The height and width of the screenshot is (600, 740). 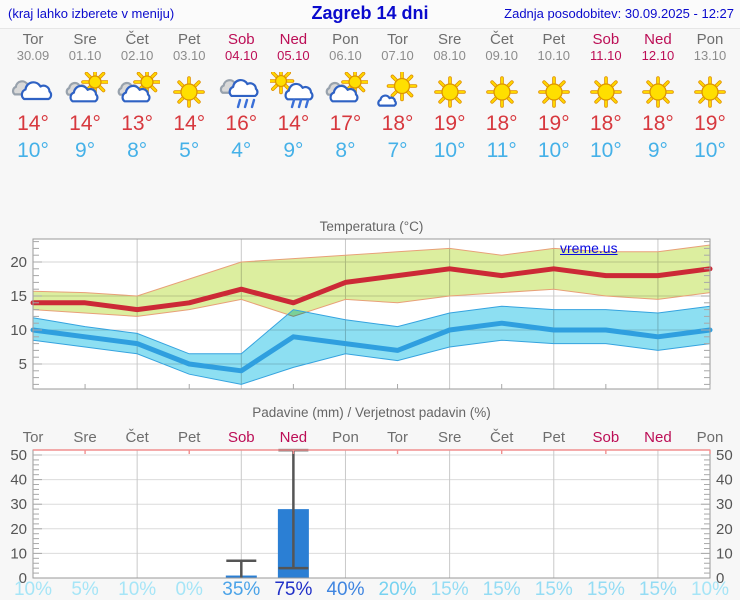 What do you see at coordinates (18, 330) in the screenshot?
I see `temp-axis-tick-label: 10` at bounding box center [18, 330].